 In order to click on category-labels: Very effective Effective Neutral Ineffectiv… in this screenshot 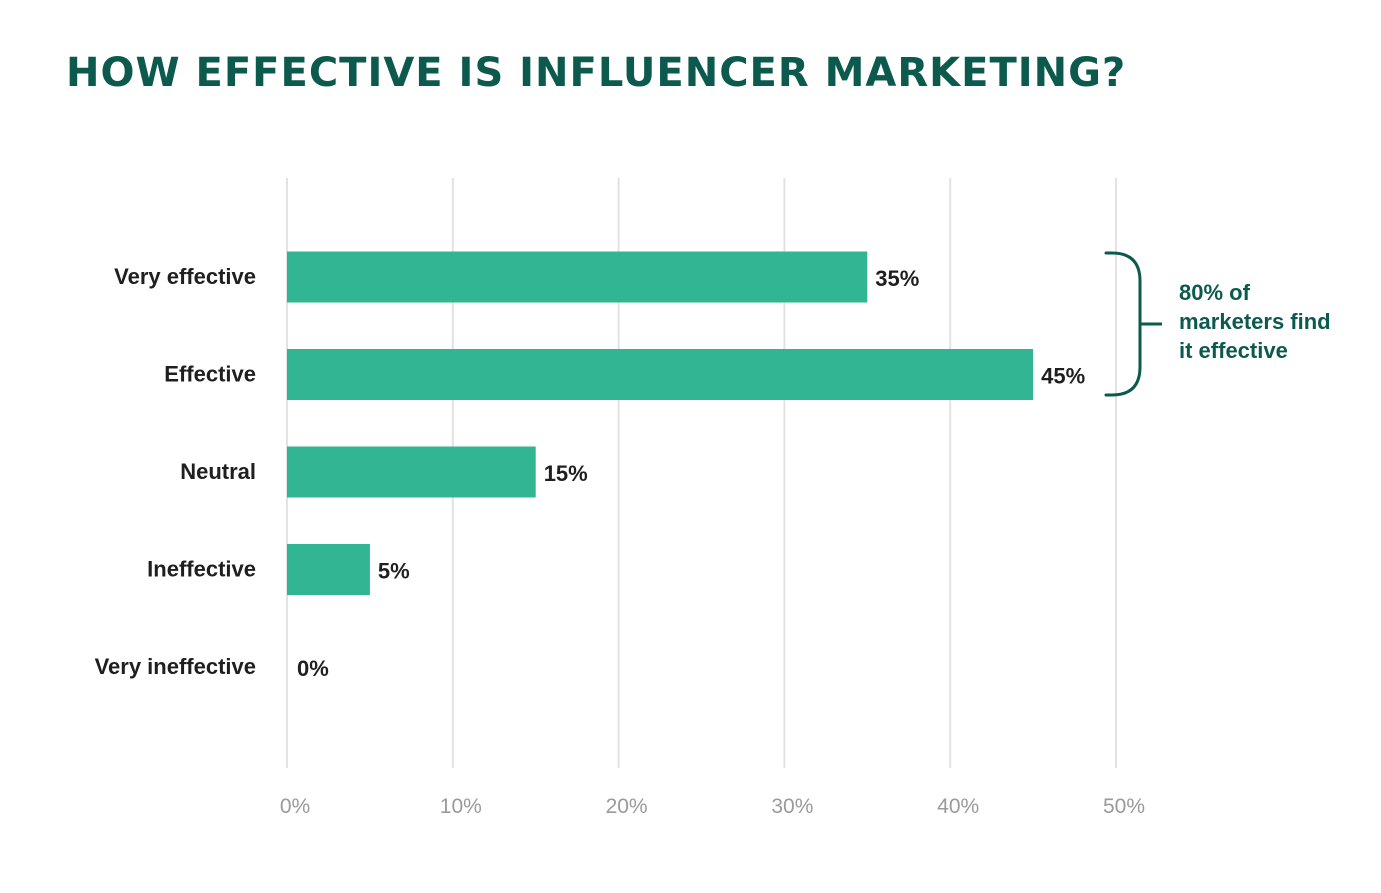, I will do `click(175, 471)`.